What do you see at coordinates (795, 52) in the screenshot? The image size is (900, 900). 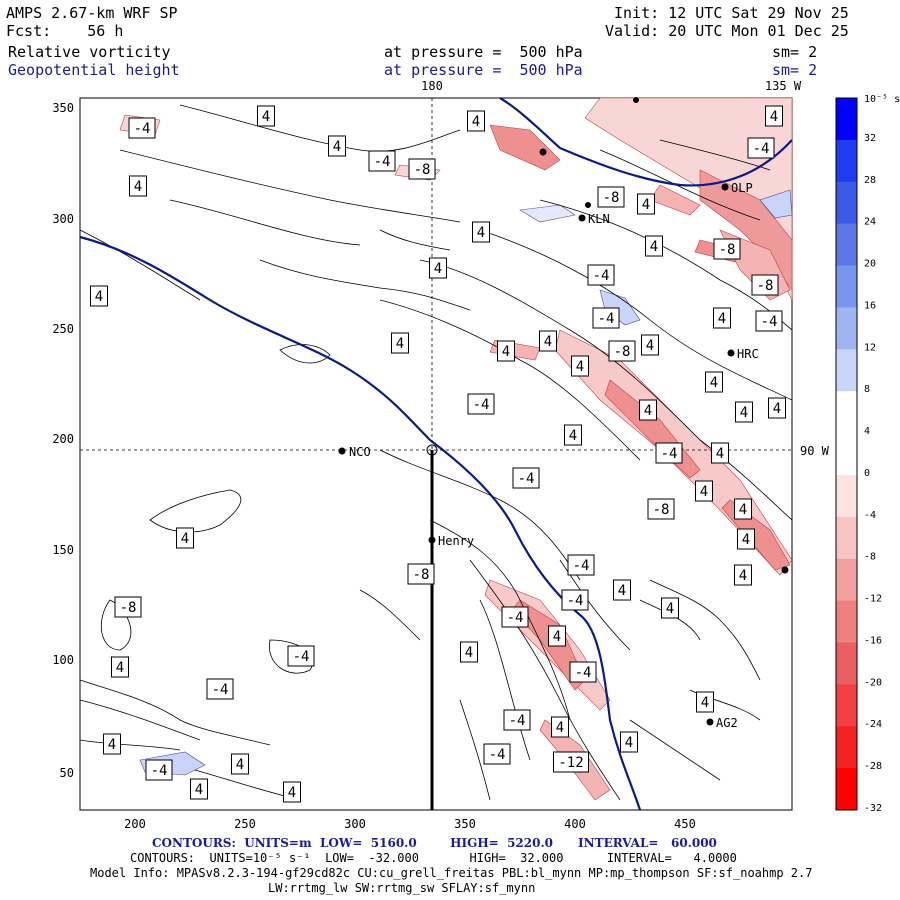 I see `field1-smoothing: sm= 2` at bounding box center [795, 52].